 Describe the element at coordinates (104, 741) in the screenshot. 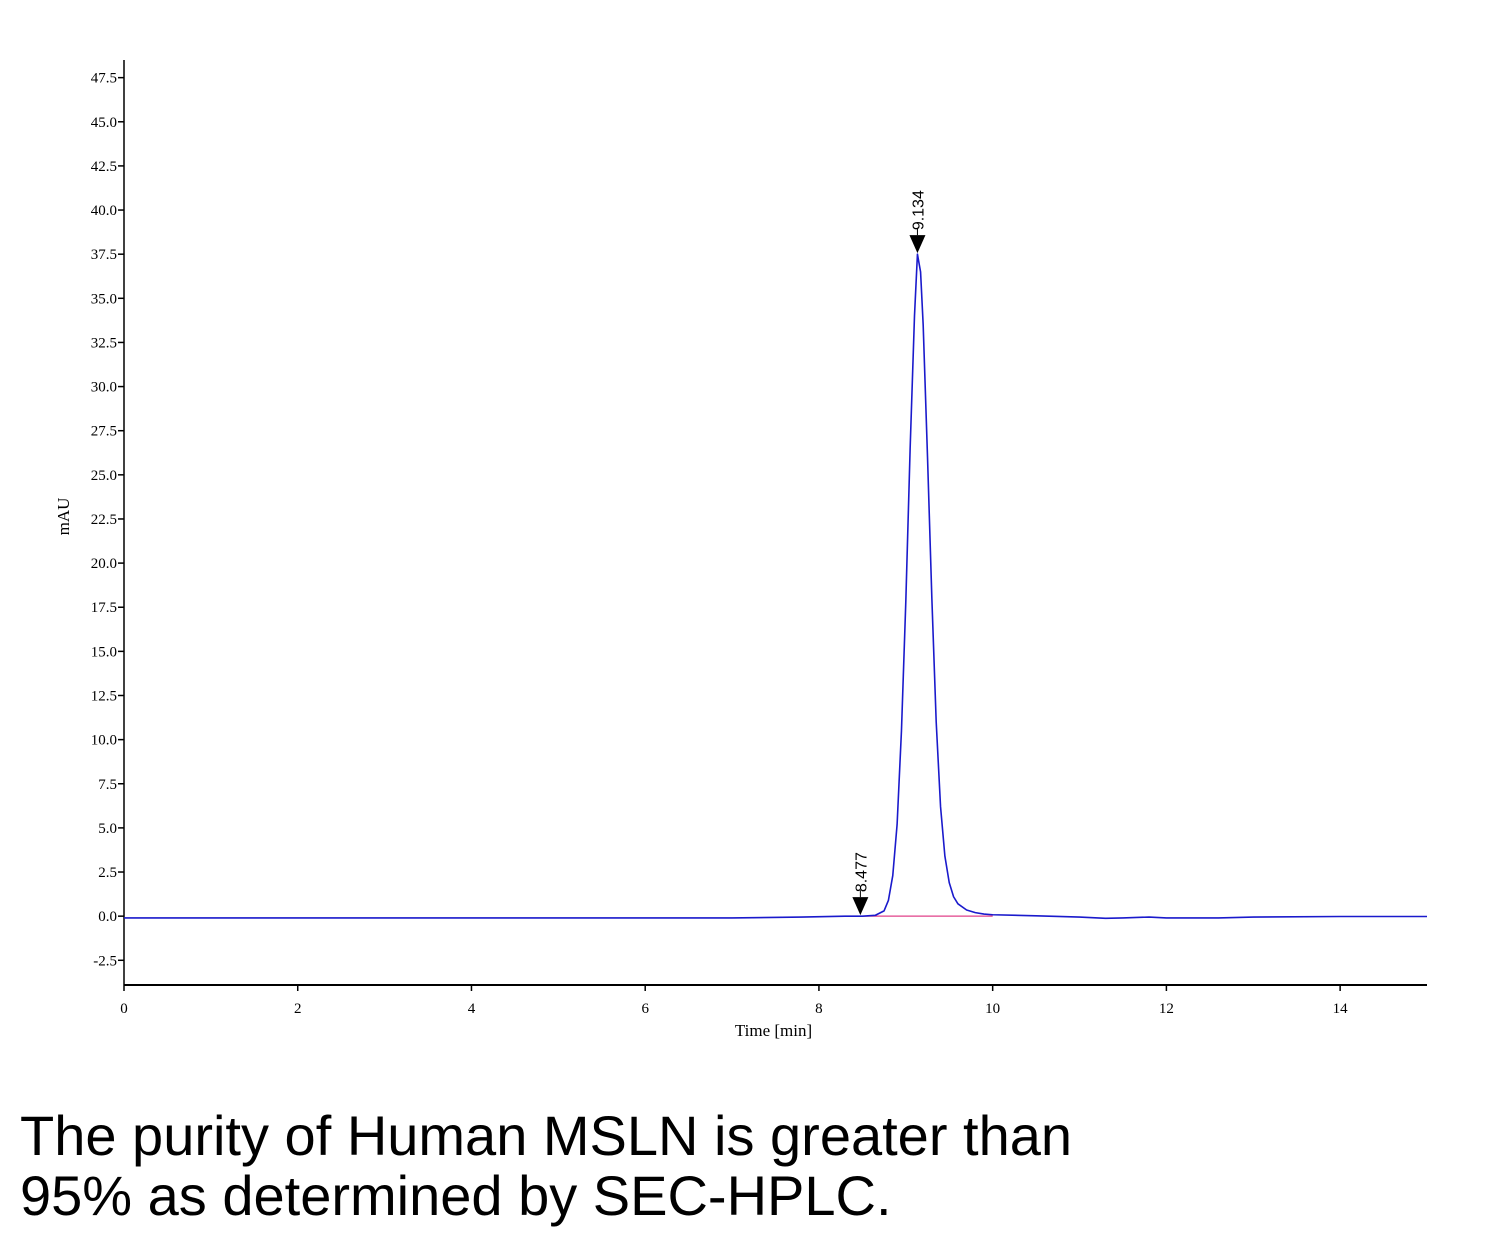

I see `y-tick-label: 10.0` at that location.